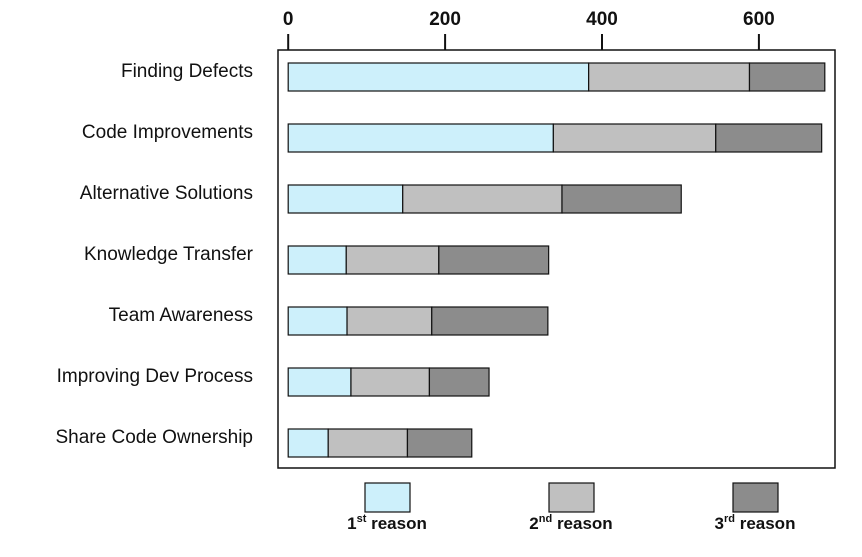 The width and height of the screenshot is (862, 557). What do you see at coordinates (602, 19) in the screenshot?
I see `x-tick-label: 400` at bounding box center [602, 19].